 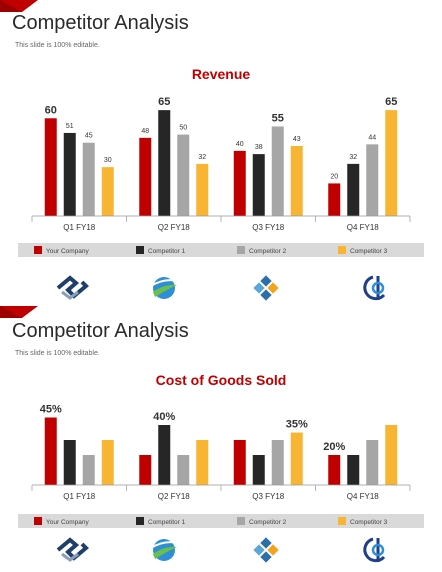 What do you see at coordinates (221, 74) in the screenshot?
I see `chart-title: Revenue` at bounding box center [221, 74].